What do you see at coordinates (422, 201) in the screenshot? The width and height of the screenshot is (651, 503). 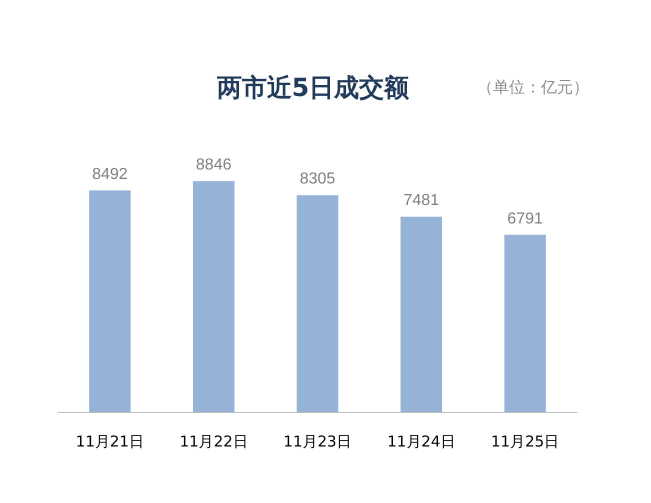 I see `data-label: 7481` at bounding box center [422, 201].